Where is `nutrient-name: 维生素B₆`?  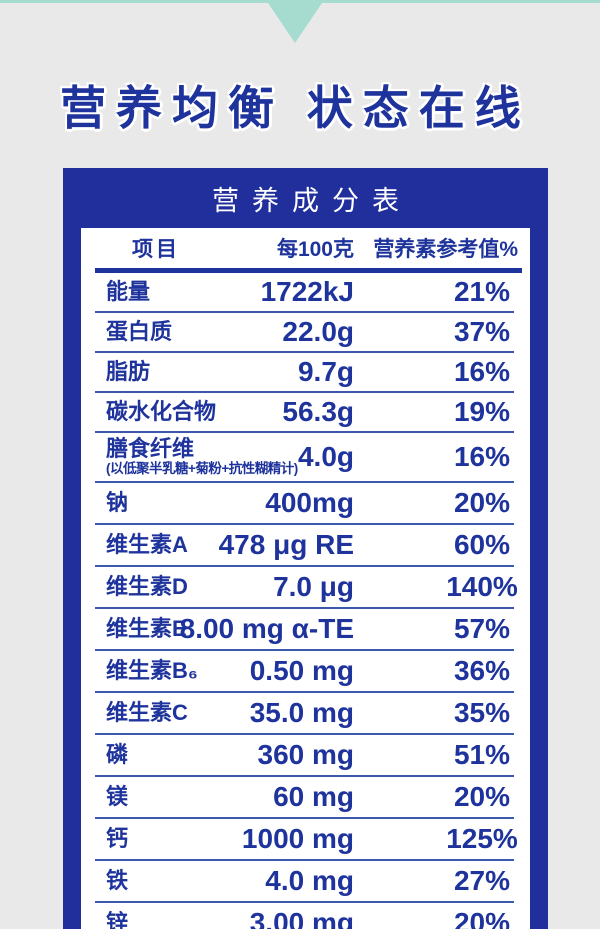 nutrient-name: 维生素B₆ is located at coordinates (152, 671).